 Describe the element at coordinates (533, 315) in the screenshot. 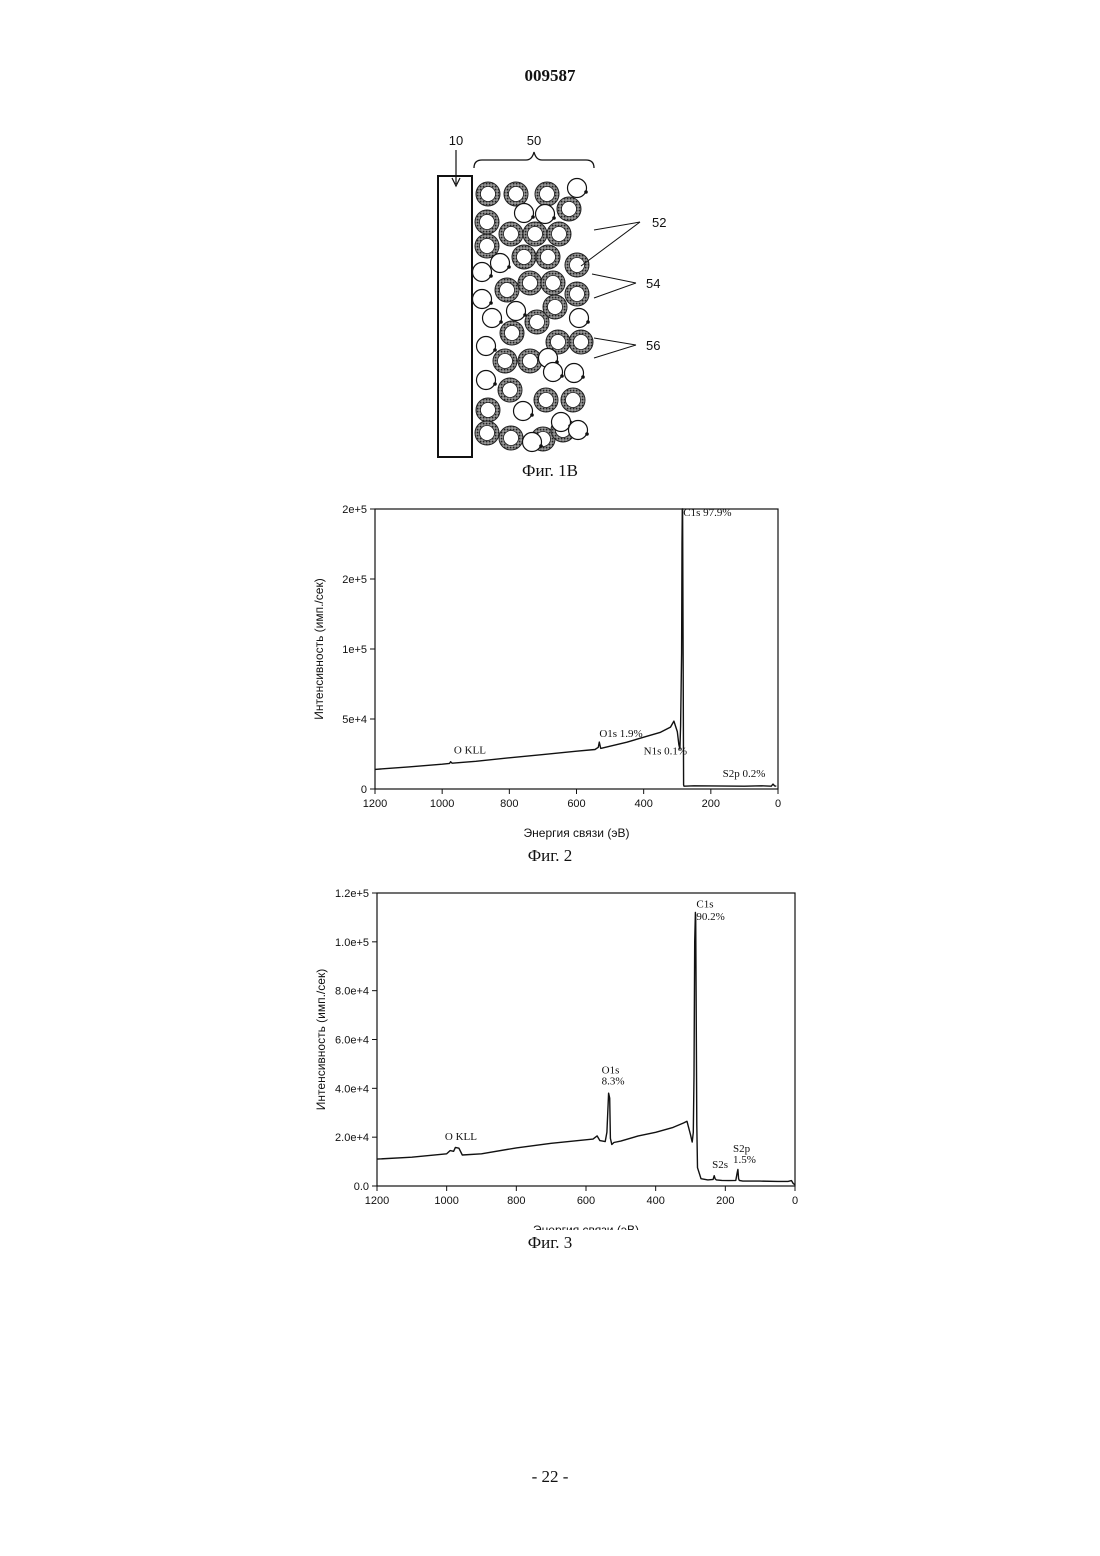

I see `particle-layer` at that location.